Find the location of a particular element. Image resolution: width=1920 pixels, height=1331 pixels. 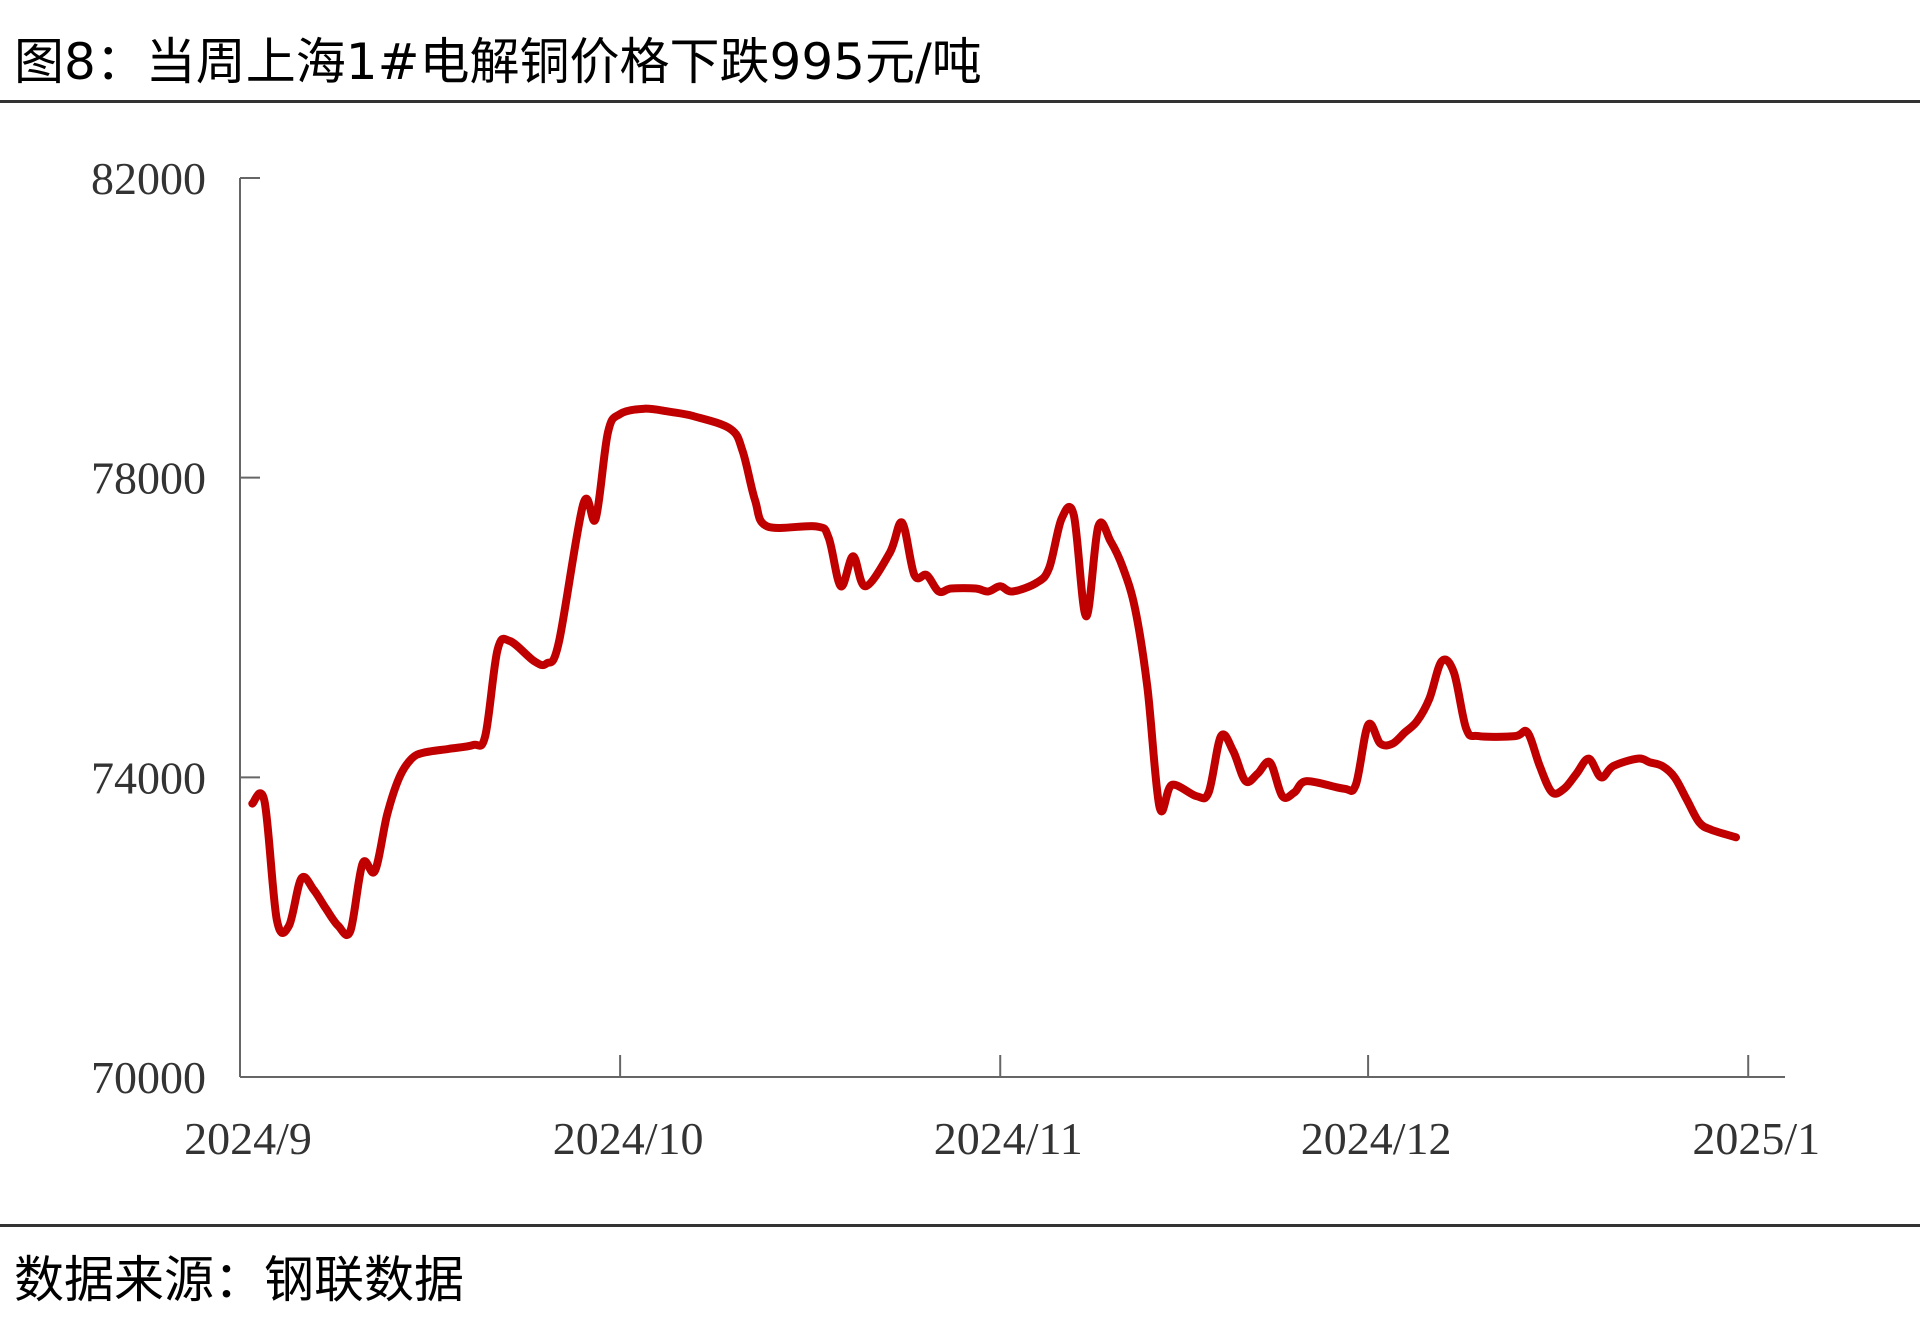

x-tick-label: 2024/9 is located at coordinates (248, 1138).